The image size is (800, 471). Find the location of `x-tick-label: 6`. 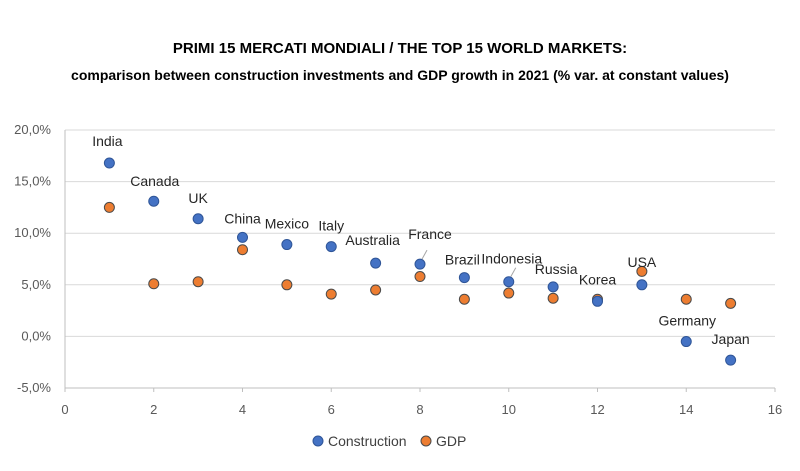

x-tick-label: 6 is located at coordinates (331, 409).